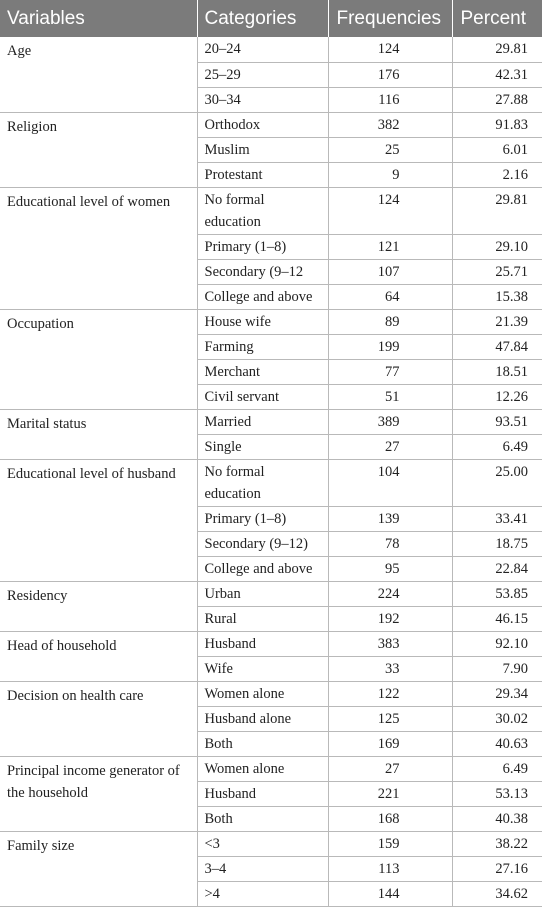  Describe the element at coordinates (99, 434) in the screenshot. I see `variable-cell: Marital status` at that location.